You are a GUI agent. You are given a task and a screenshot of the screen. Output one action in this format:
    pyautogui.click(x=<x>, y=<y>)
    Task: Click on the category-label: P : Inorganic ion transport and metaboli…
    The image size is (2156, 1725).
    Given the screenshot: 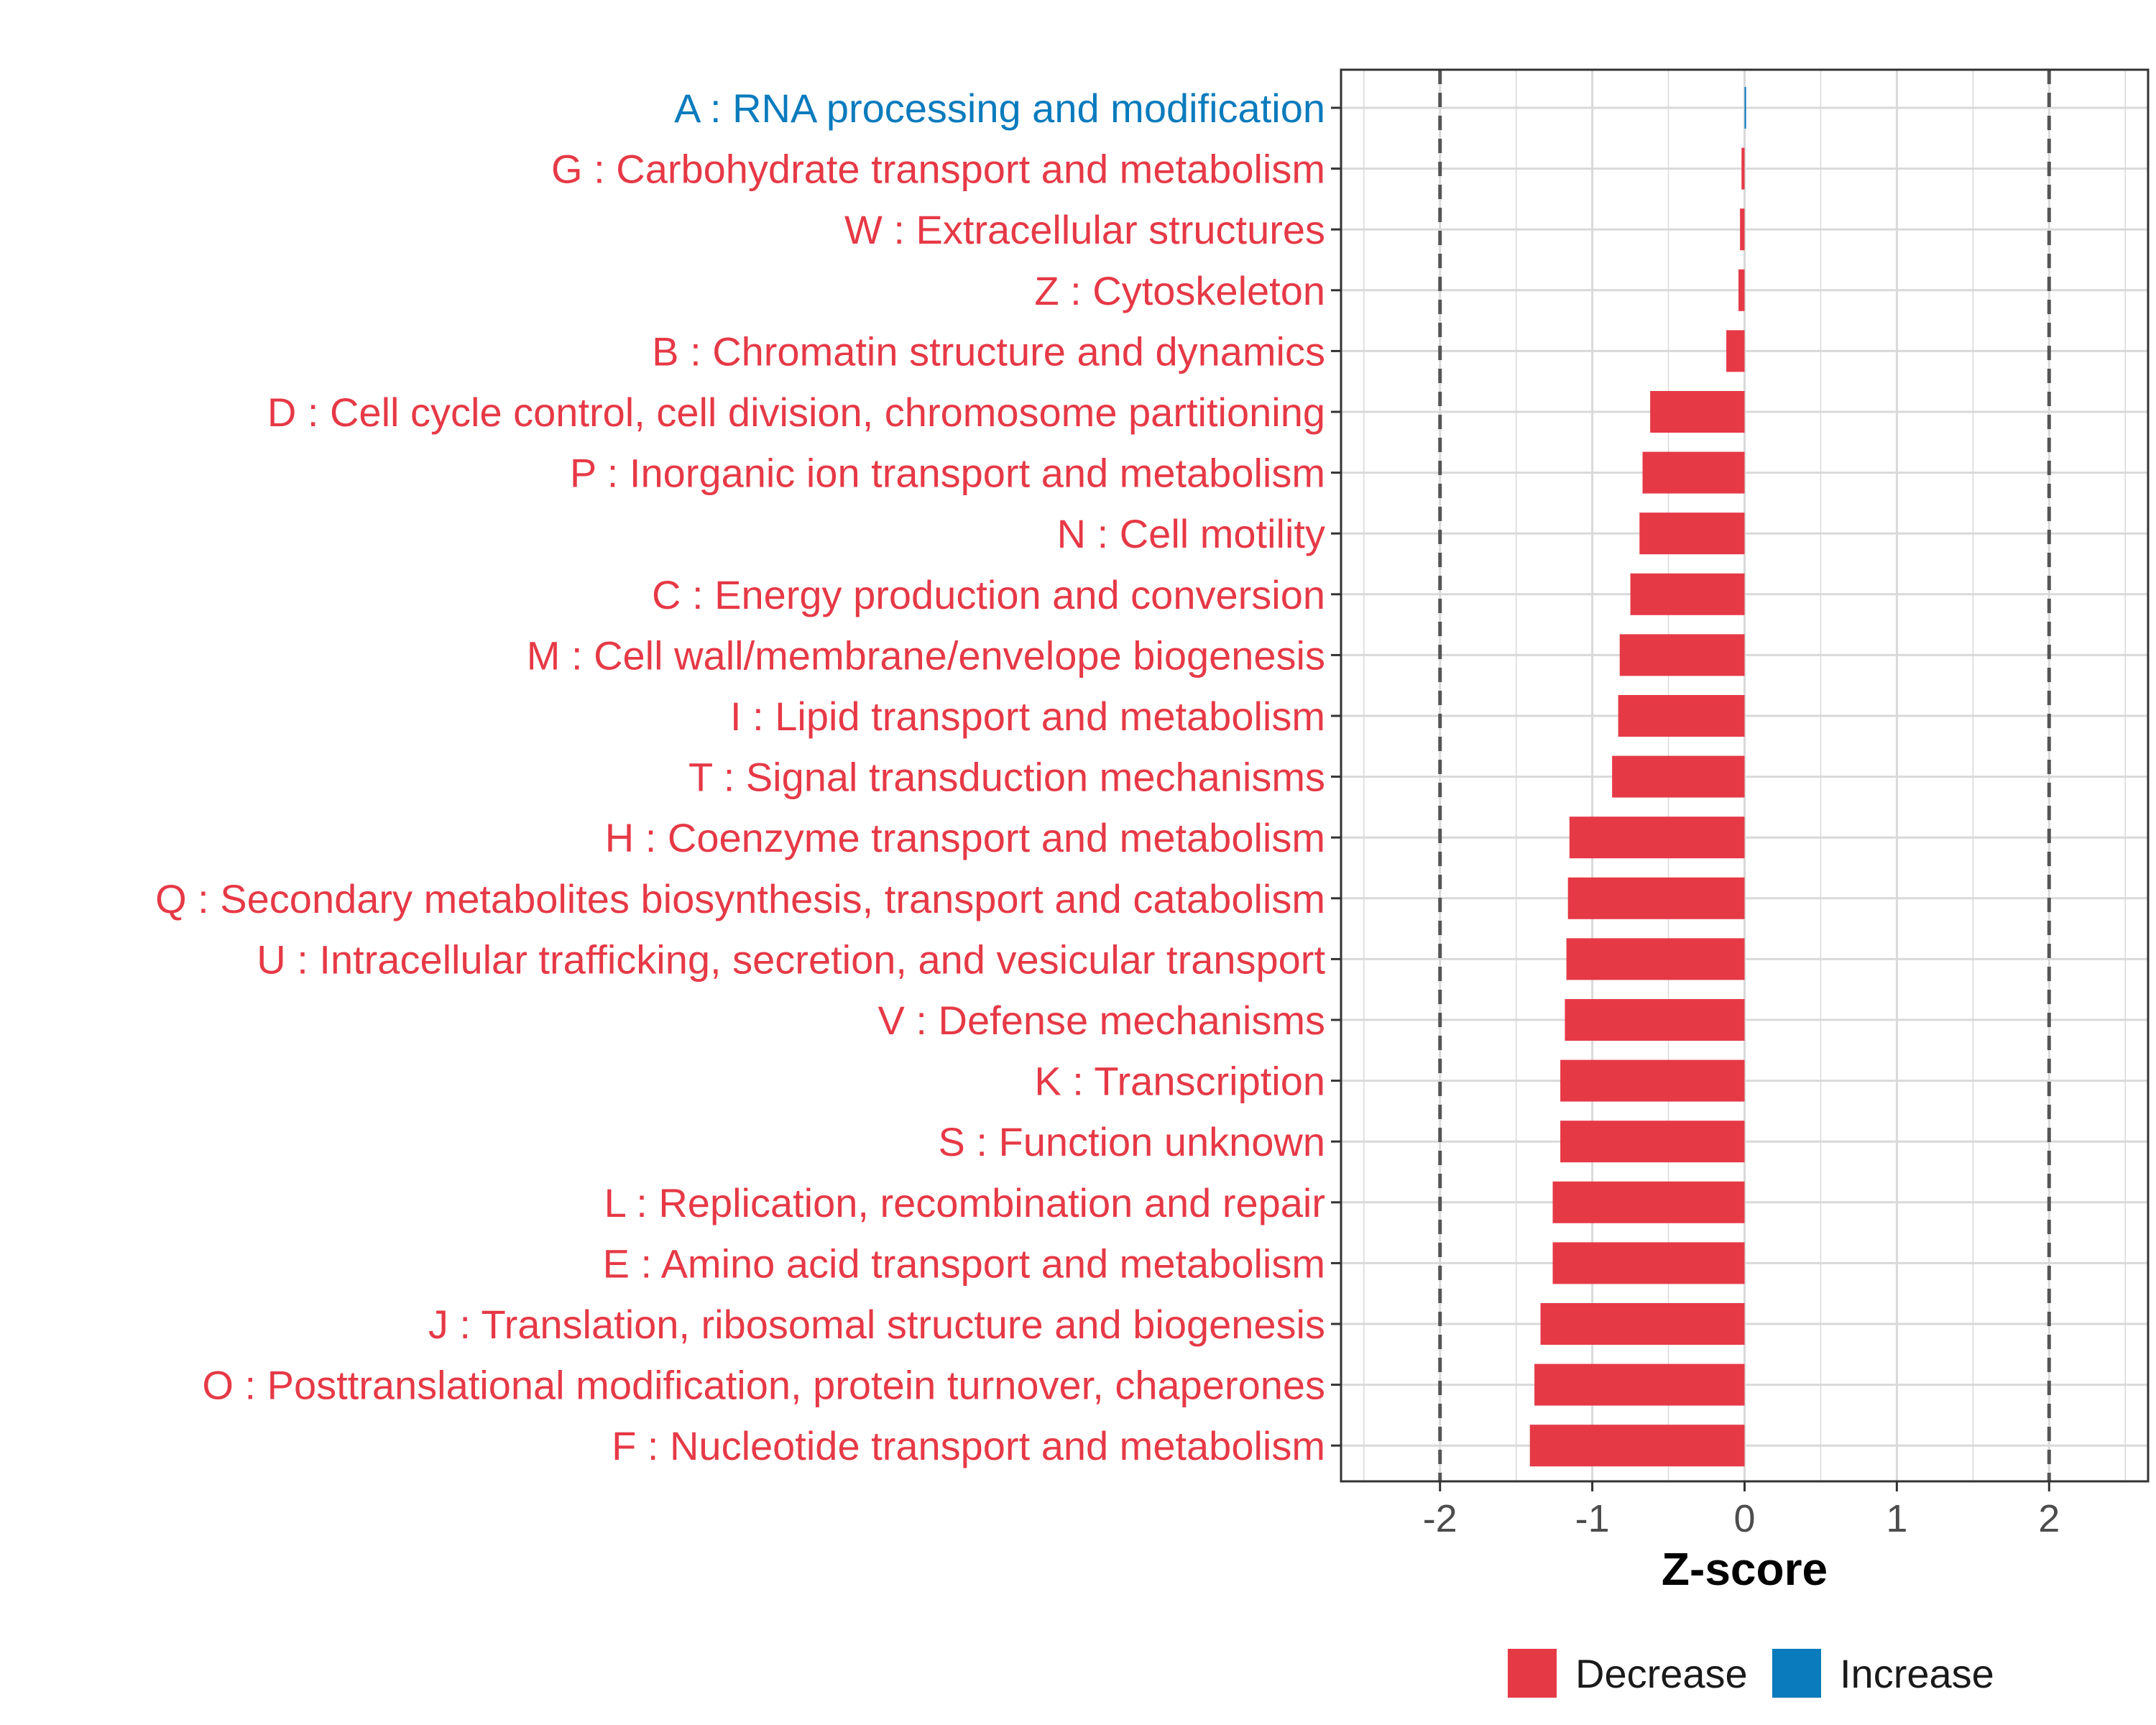 What is the action you would take?
    pyautogui.click(x=947, y=473)
    